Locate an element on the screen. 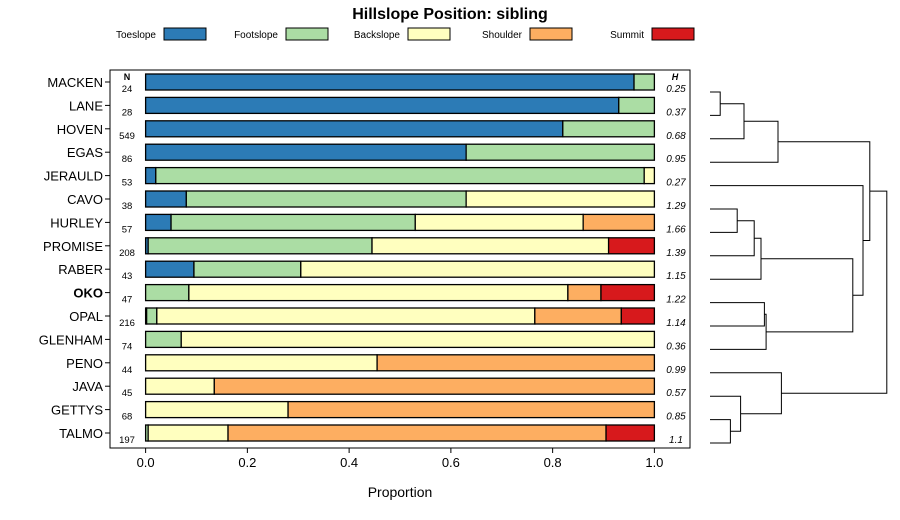  legend-item-toeslope: Toeslope is located at coordinates (161, 34).